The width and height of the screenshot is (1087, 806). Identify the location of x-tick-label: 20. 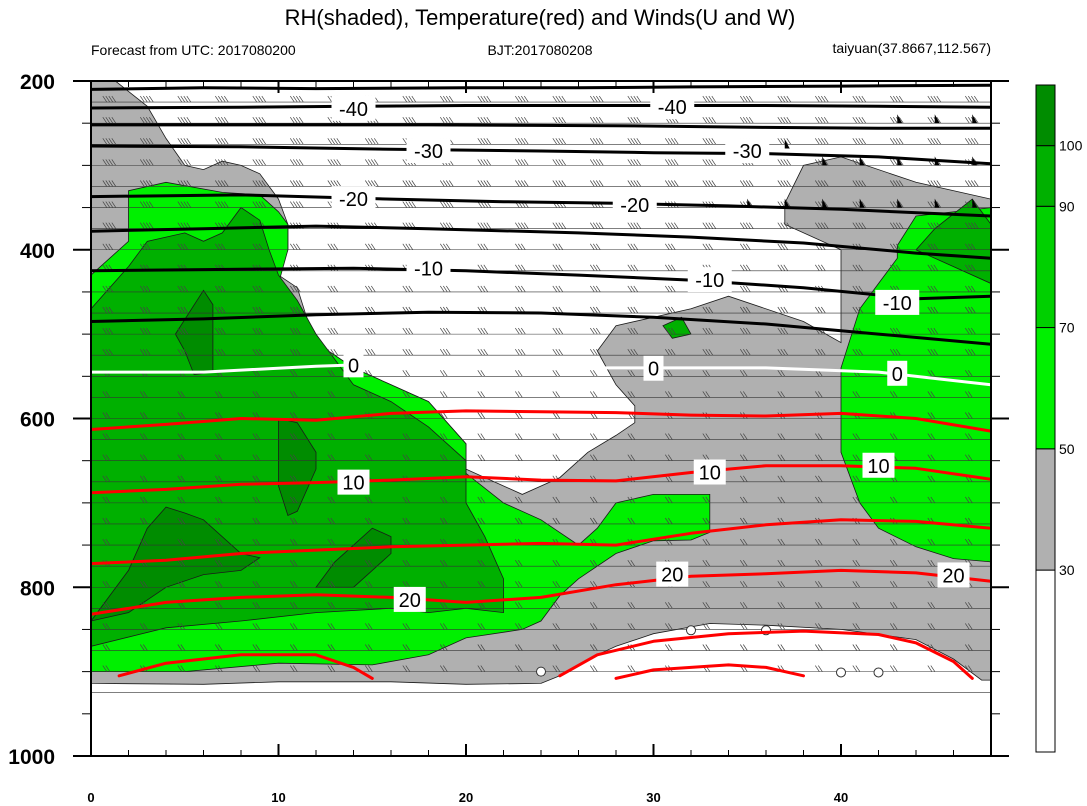
(466, 797).